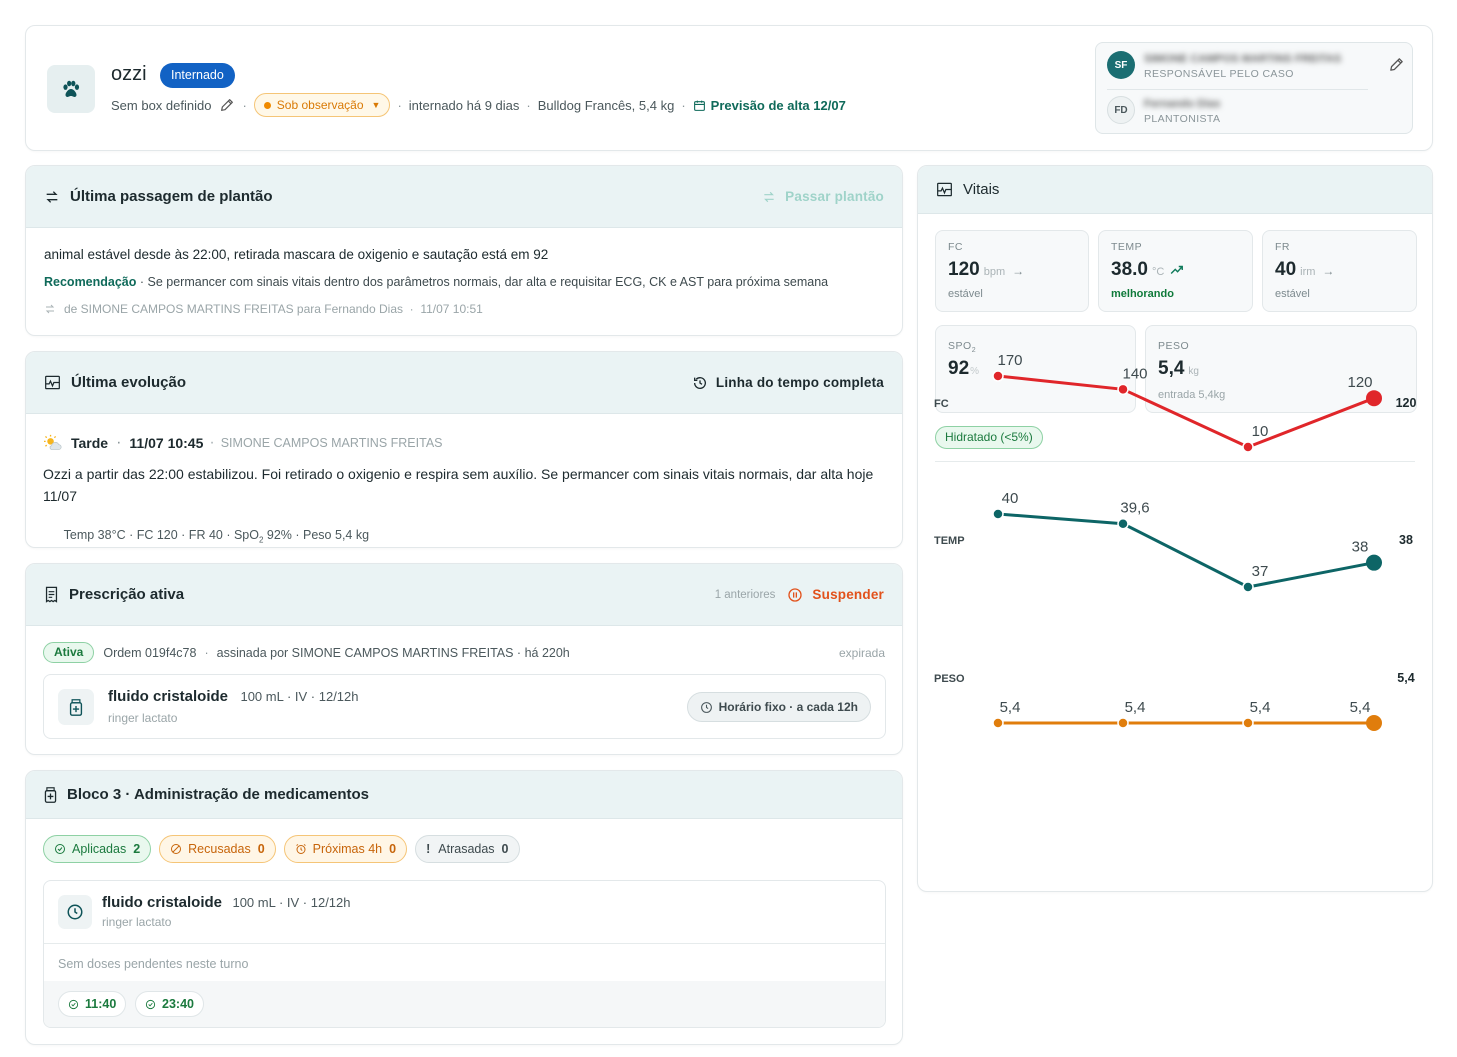  I want to click on clock-icon-box, so click(75, 912).